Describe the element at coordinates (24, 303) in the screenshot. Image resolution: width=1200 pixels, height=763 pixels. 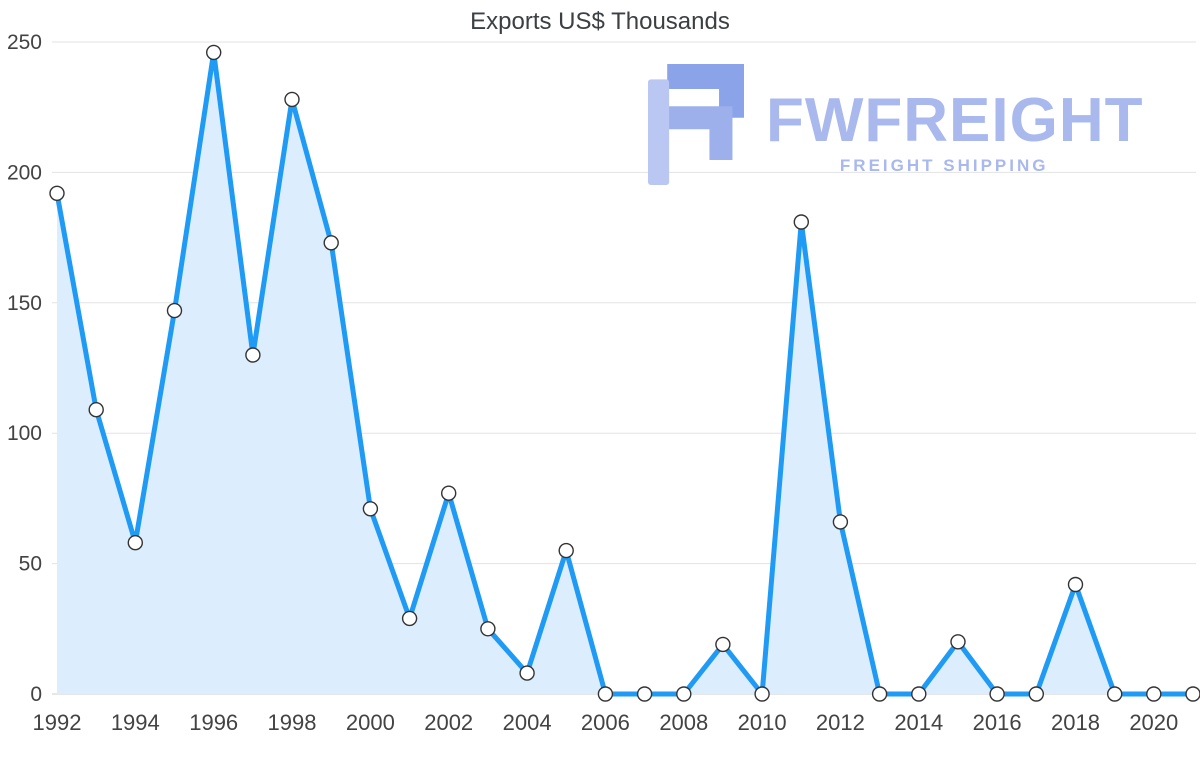
I see `y-tick-label: 150` at that location.